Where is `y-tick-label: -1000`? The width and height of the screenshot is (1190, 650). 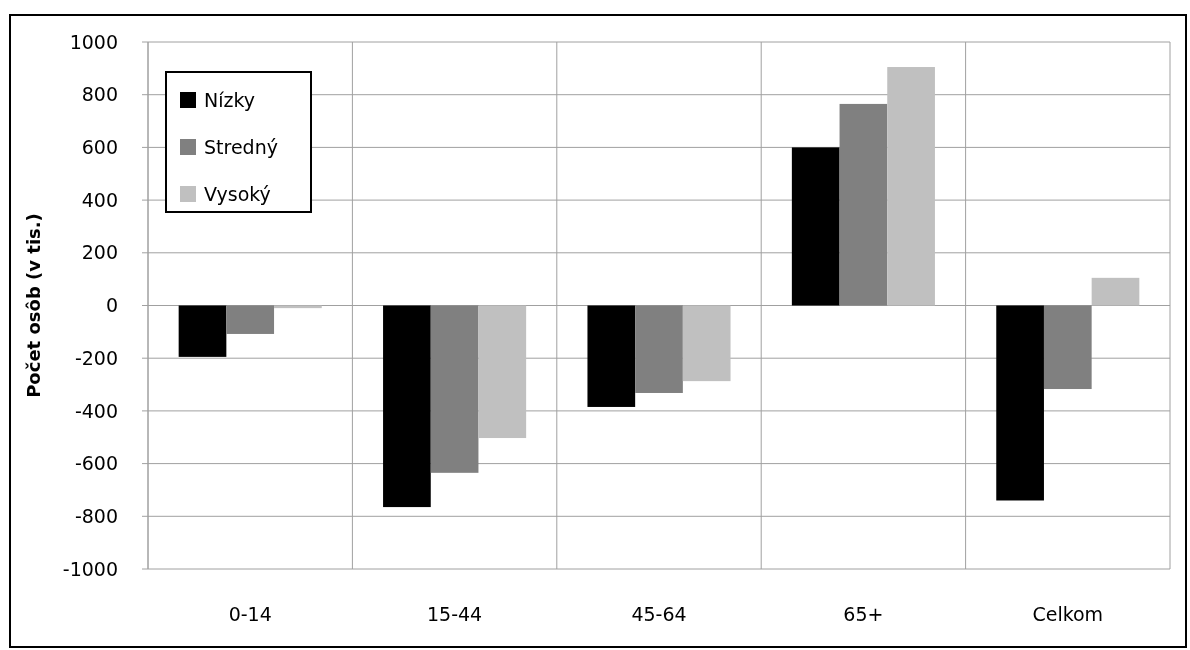 y-tick-label: -1000 is located at coordinates (90, 568).